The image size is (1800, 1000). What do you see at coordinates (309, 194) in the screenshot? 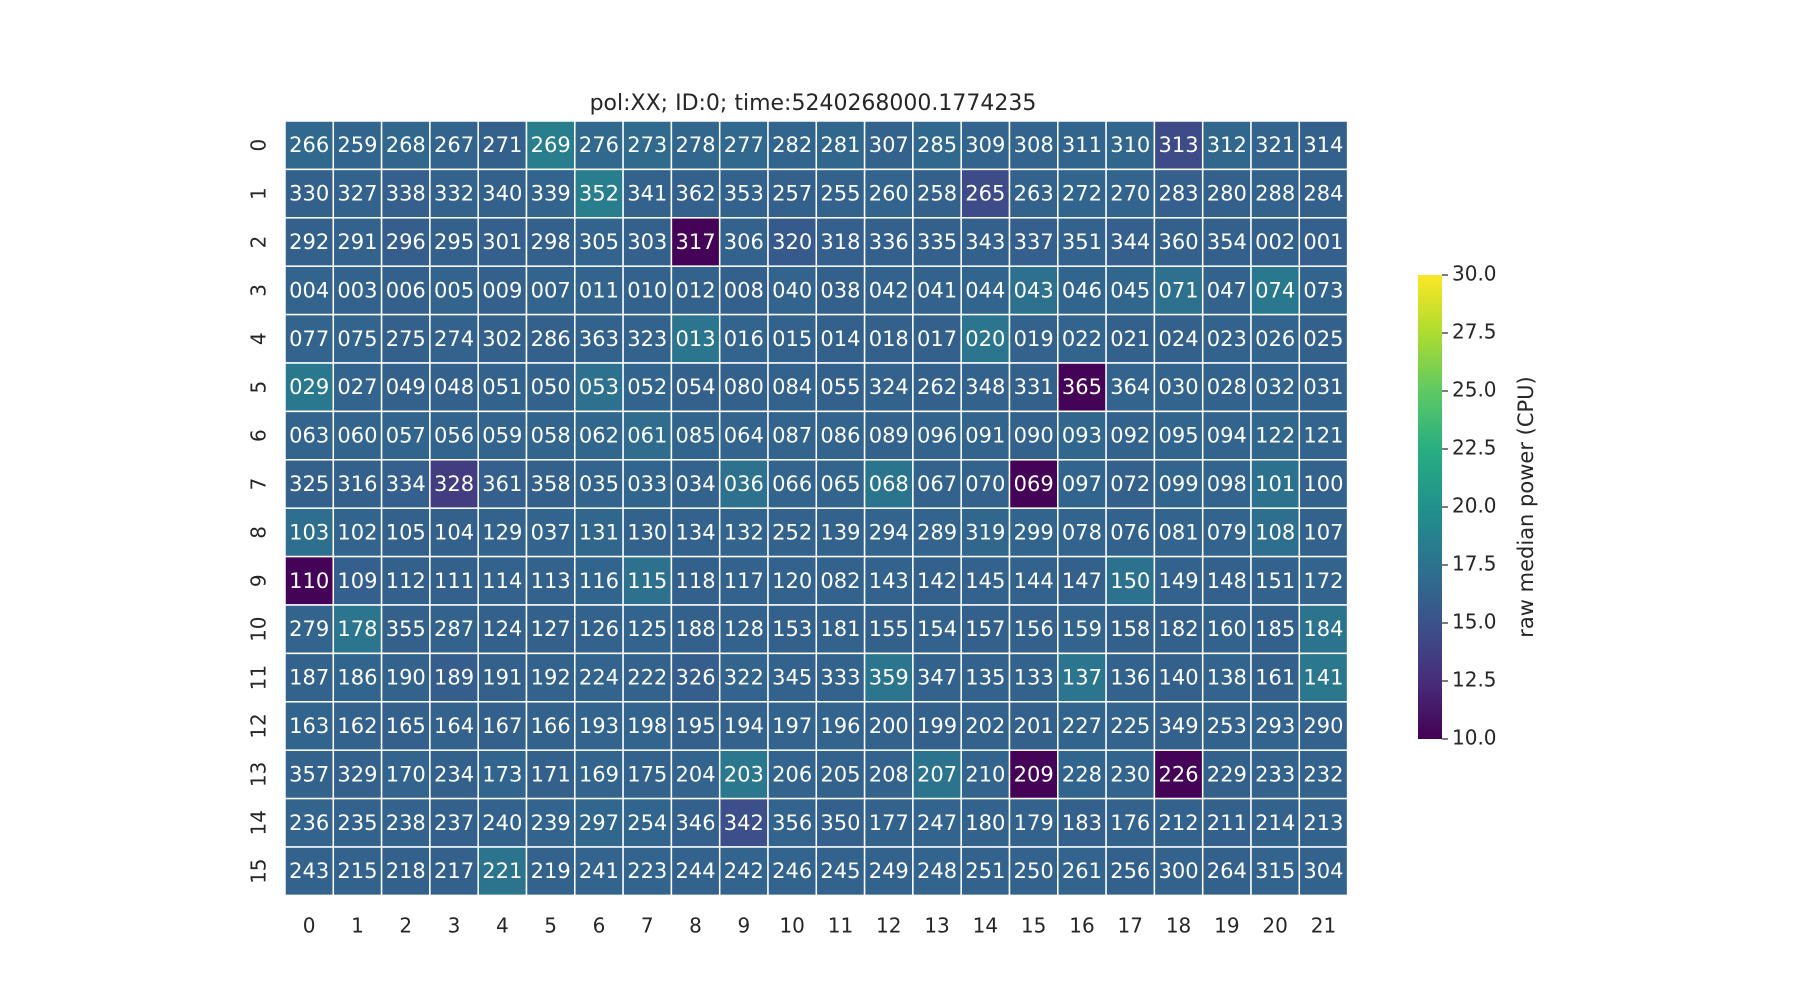
I see `cell-label: 330` at bounding box center [309, 194].